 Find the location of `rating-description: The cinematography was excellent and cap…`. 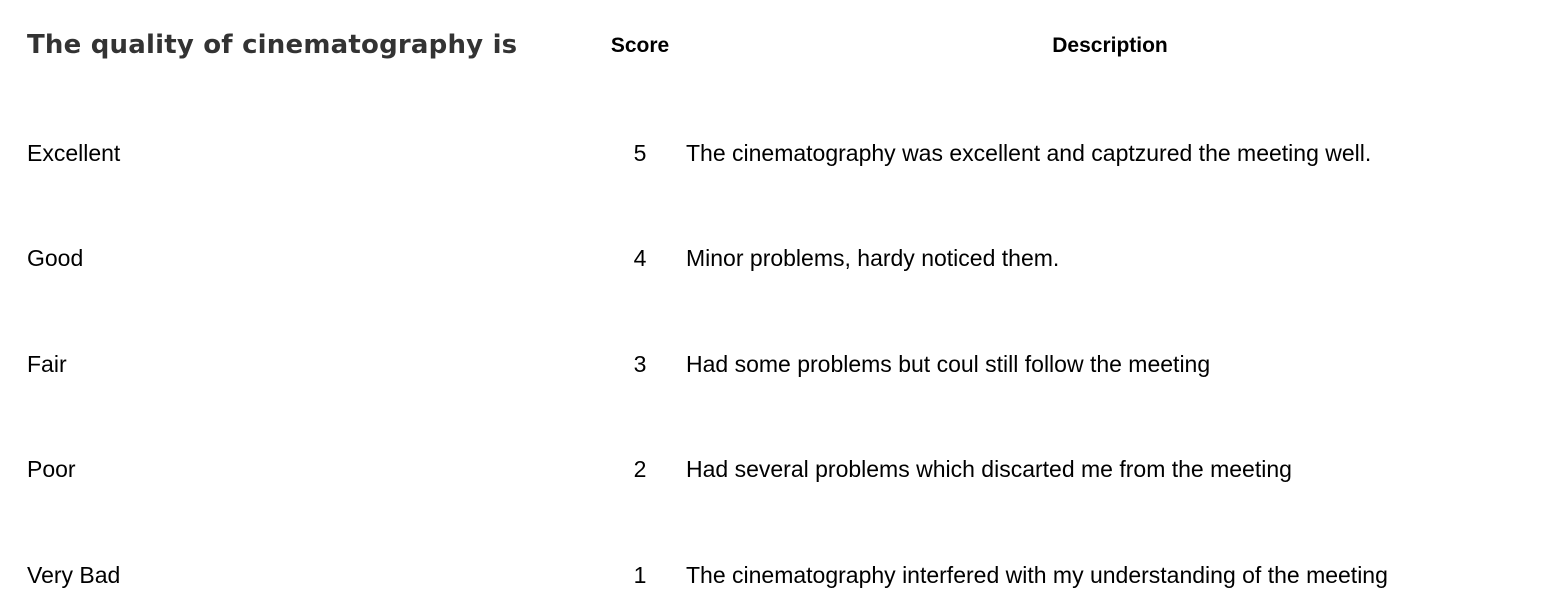

rating-description: The cinematography was excellent and cap… is located at coordinates (1029, 153).